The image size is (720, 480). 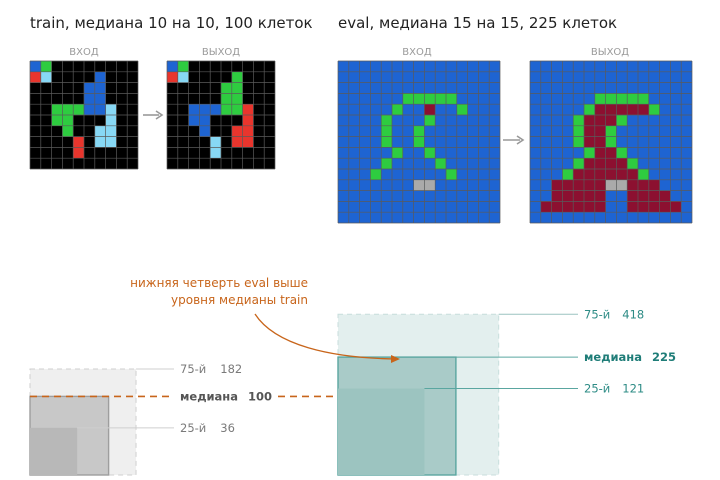 What do you see at coordinates (244, 422) in the screenshot?
I see `train-size-squares` at bounding box center [244, 422].